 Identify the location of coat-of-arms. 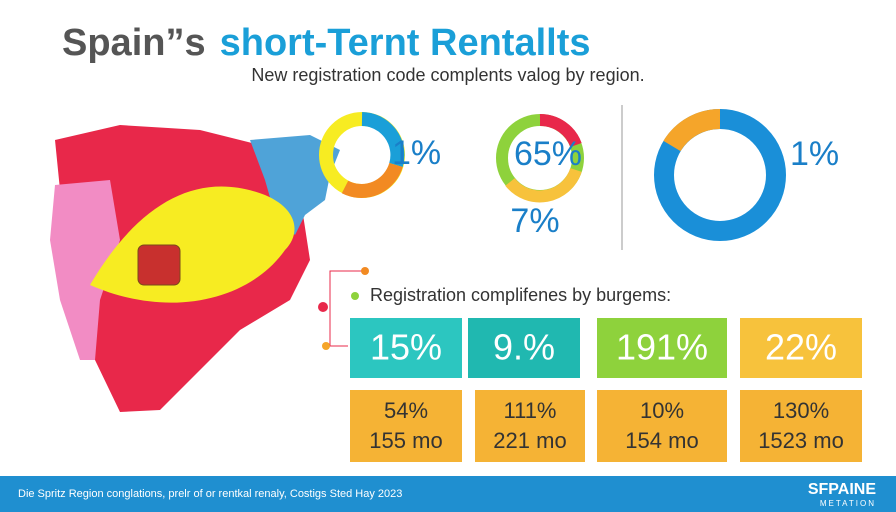
(159, 265).